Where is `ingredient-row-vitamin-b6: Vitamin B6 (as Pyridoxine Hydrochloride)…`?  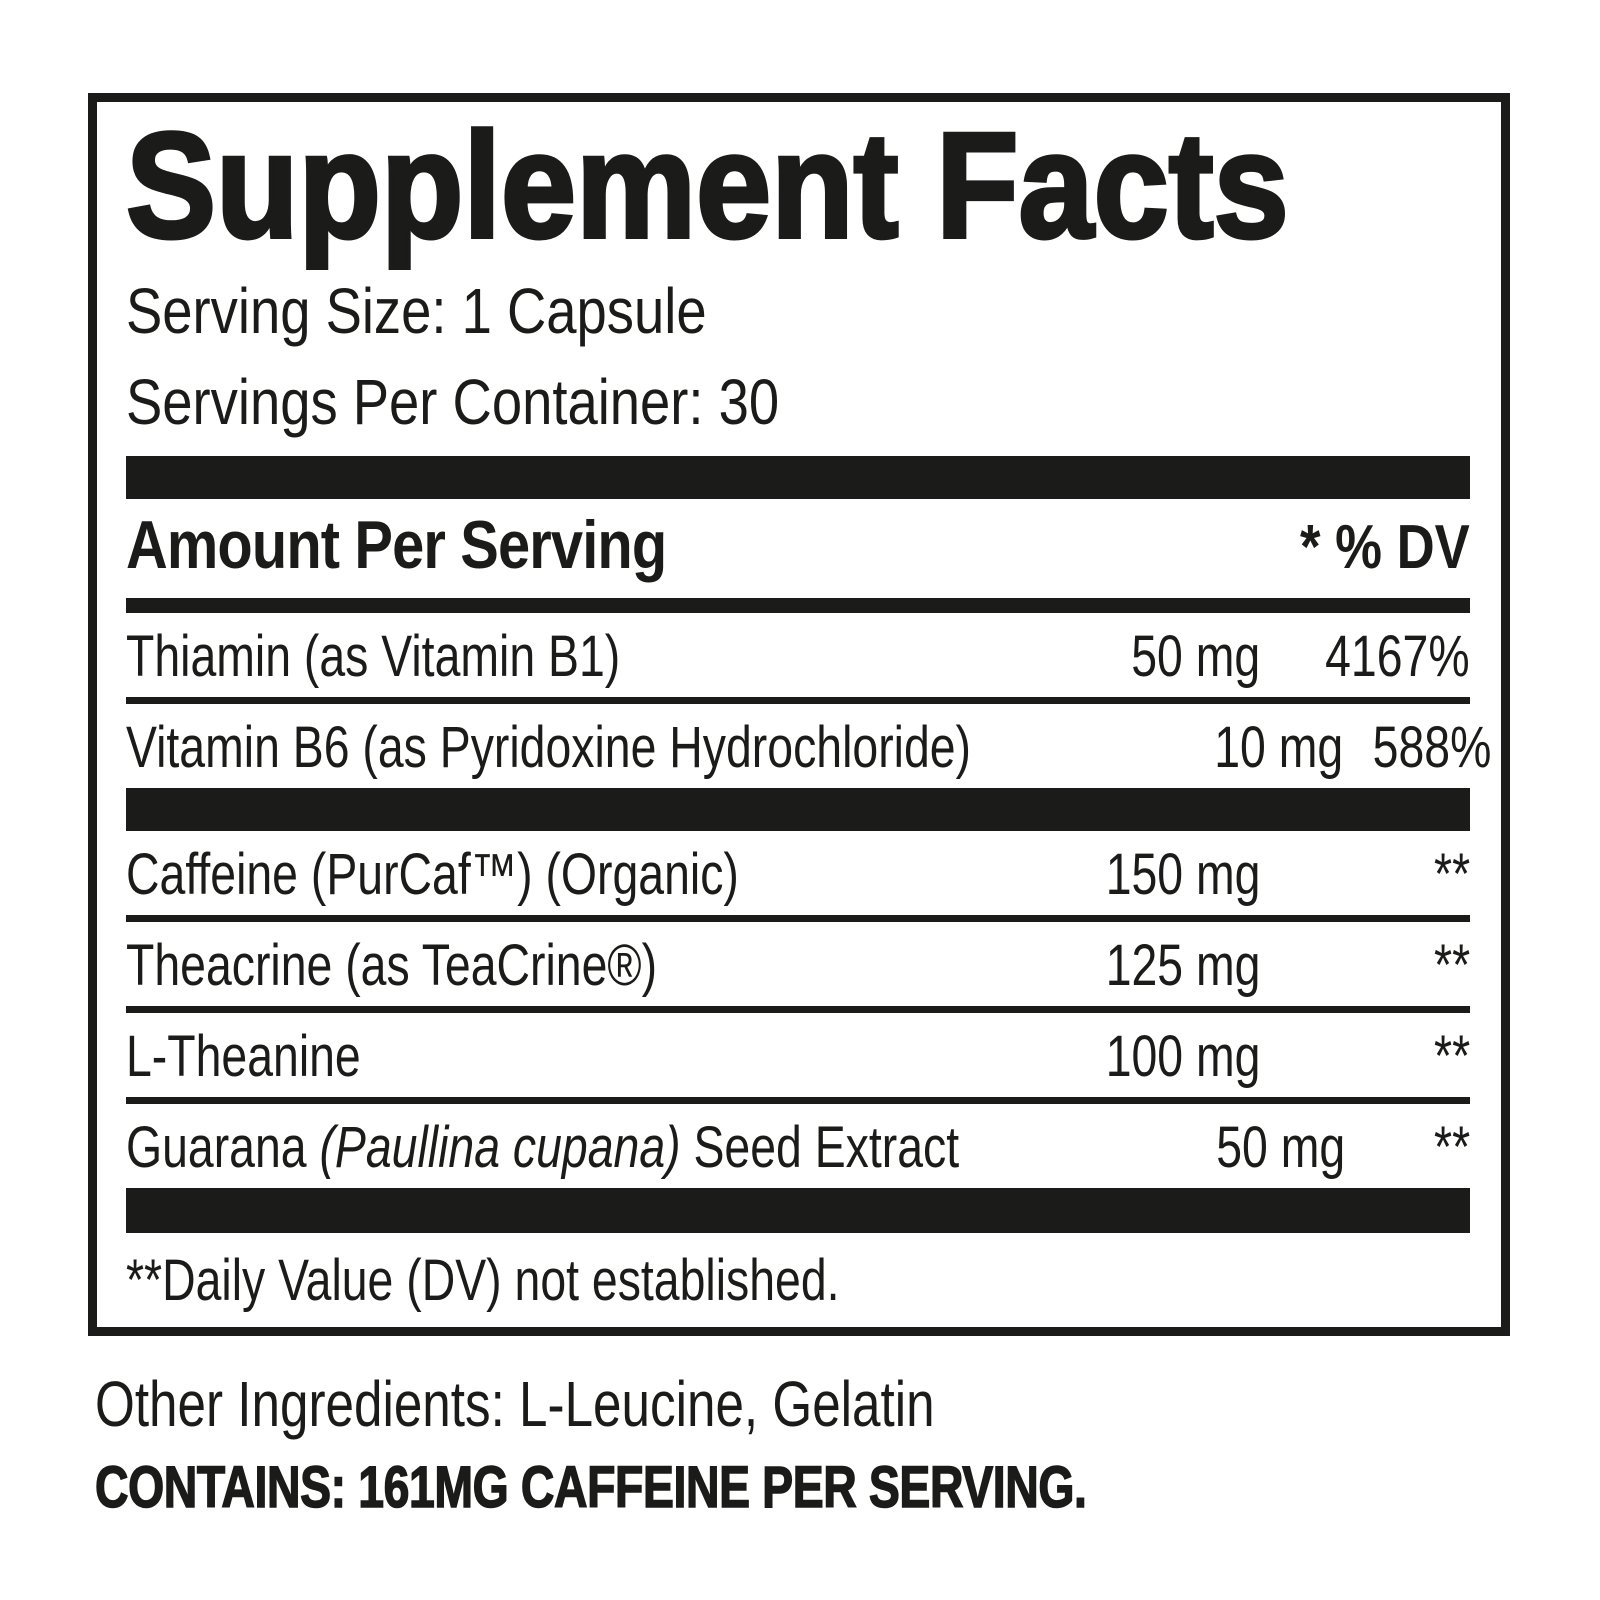 ingredient-row-vitamin-b6: Vitamin B6 (as Pyridoxine Hydrochloride)… is located at coordinates (809, 746).